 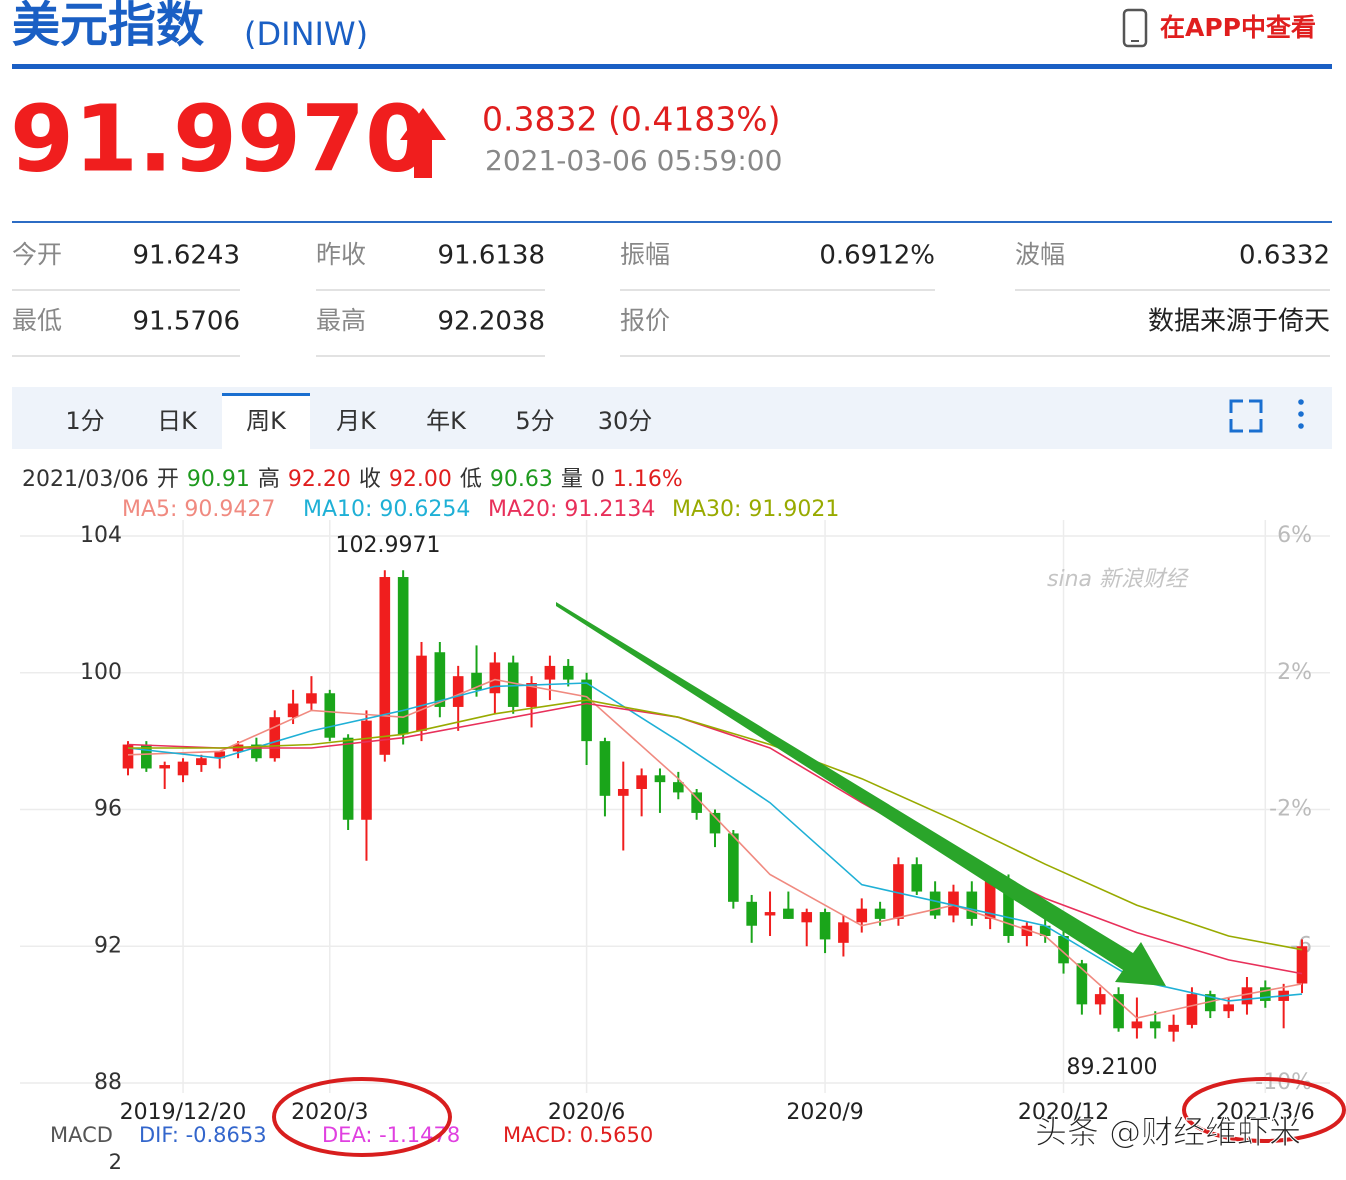 I want to click on legend-entry: MA5: 90.9427, so click(x=198, y=509).